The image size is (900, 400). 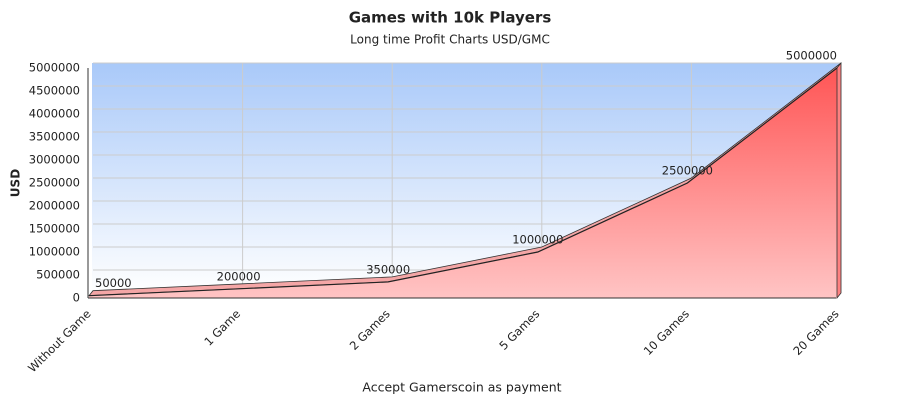 I want to click on y-tick-label: 1000000, so click(x=54, y=252).